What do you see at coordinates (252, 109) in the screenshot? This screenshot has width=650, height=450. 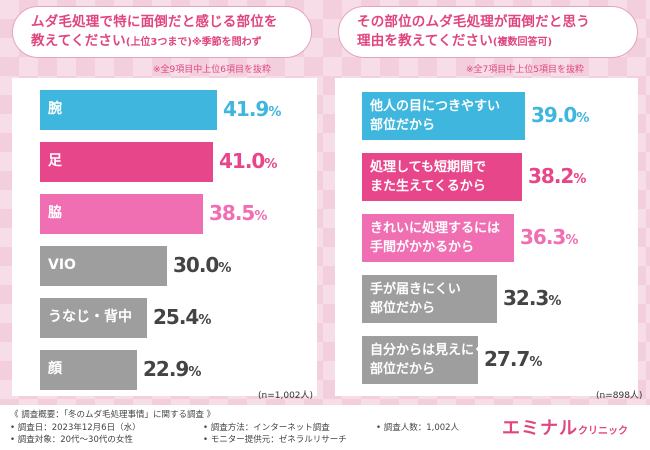 I see `chart1-value-1: 41.9%` at bounding box center [252, 109].